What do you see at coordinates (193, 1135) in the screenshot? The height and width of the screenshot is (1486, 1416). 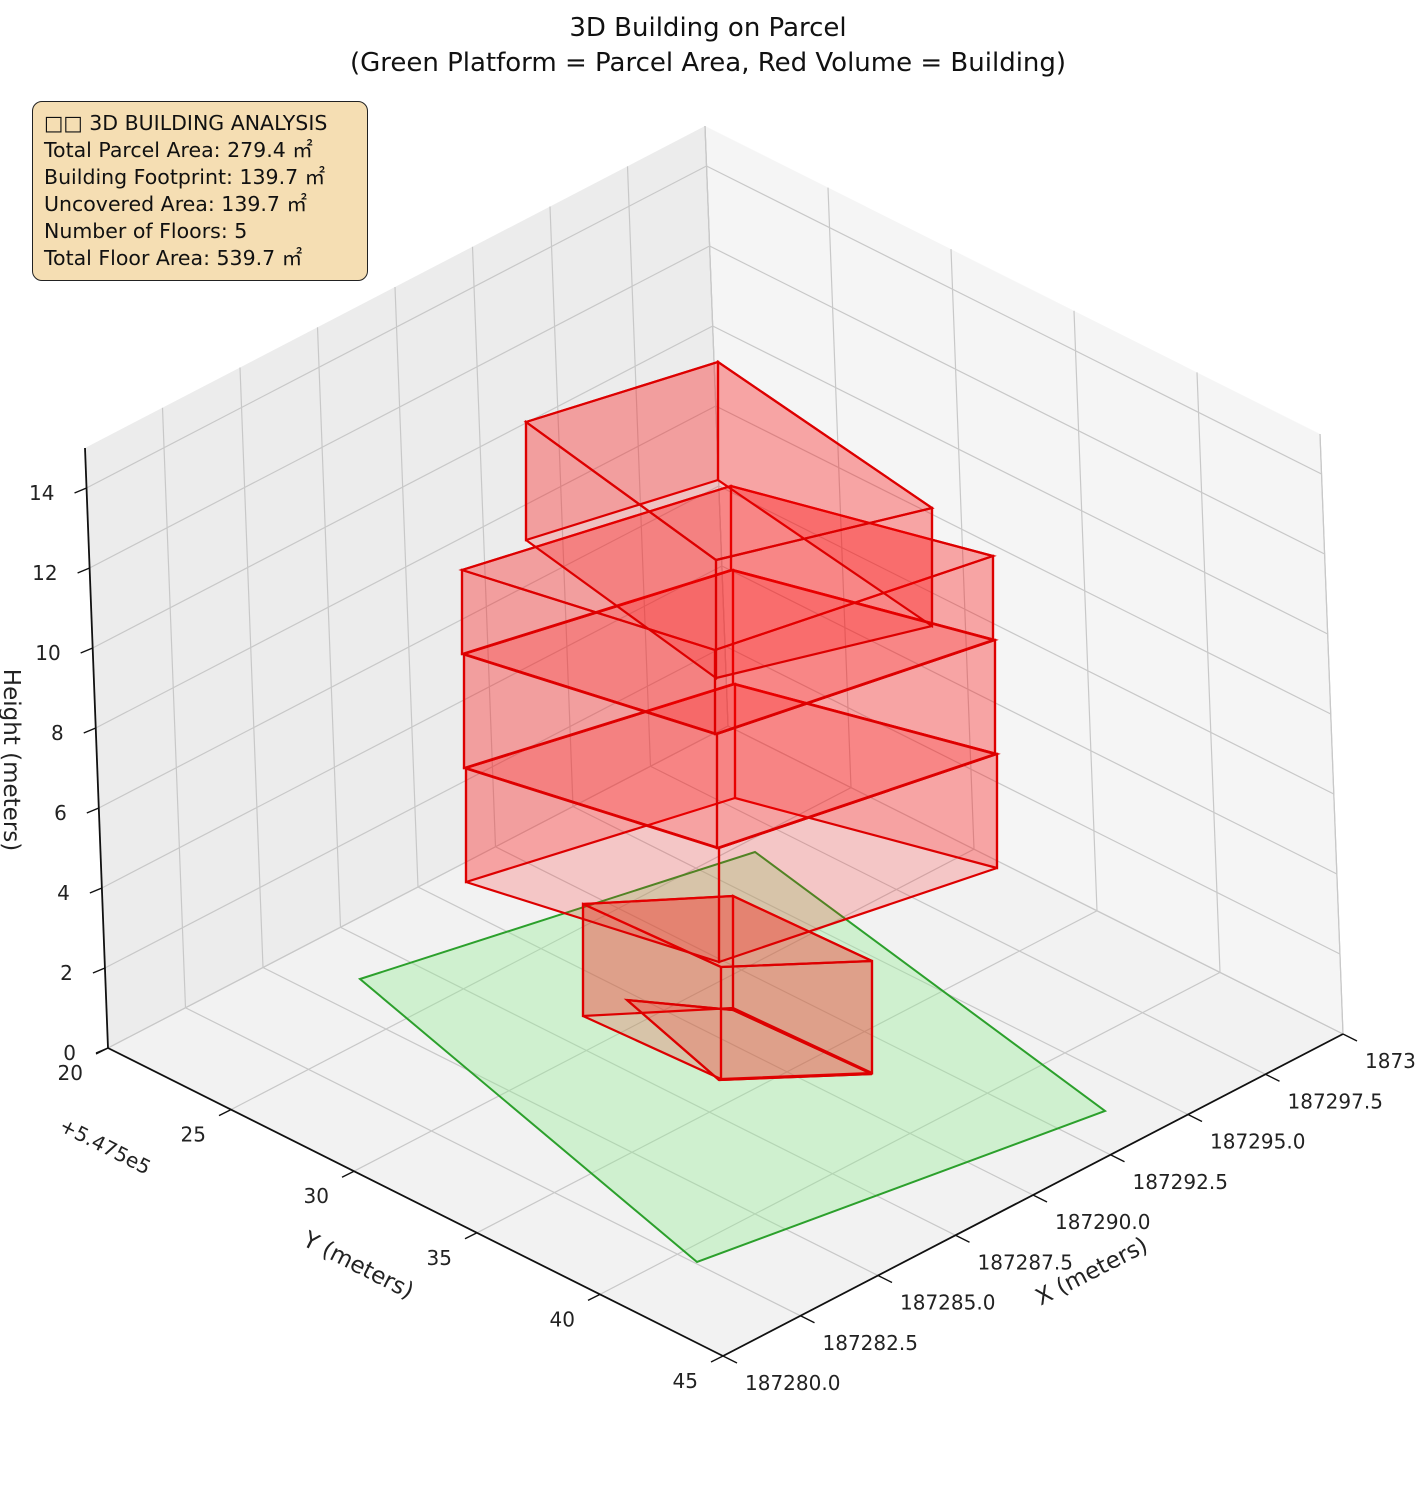 I see `y-tick-label: 25` at bounding box center [193, 1135].